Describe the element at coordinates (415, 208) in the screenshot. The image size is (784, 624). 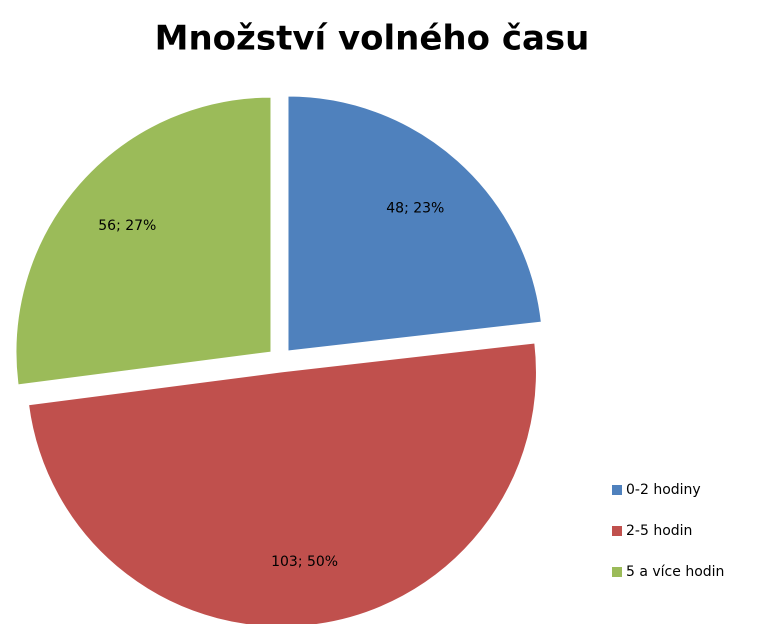
I see `data-label: 48; 23%` at that location.